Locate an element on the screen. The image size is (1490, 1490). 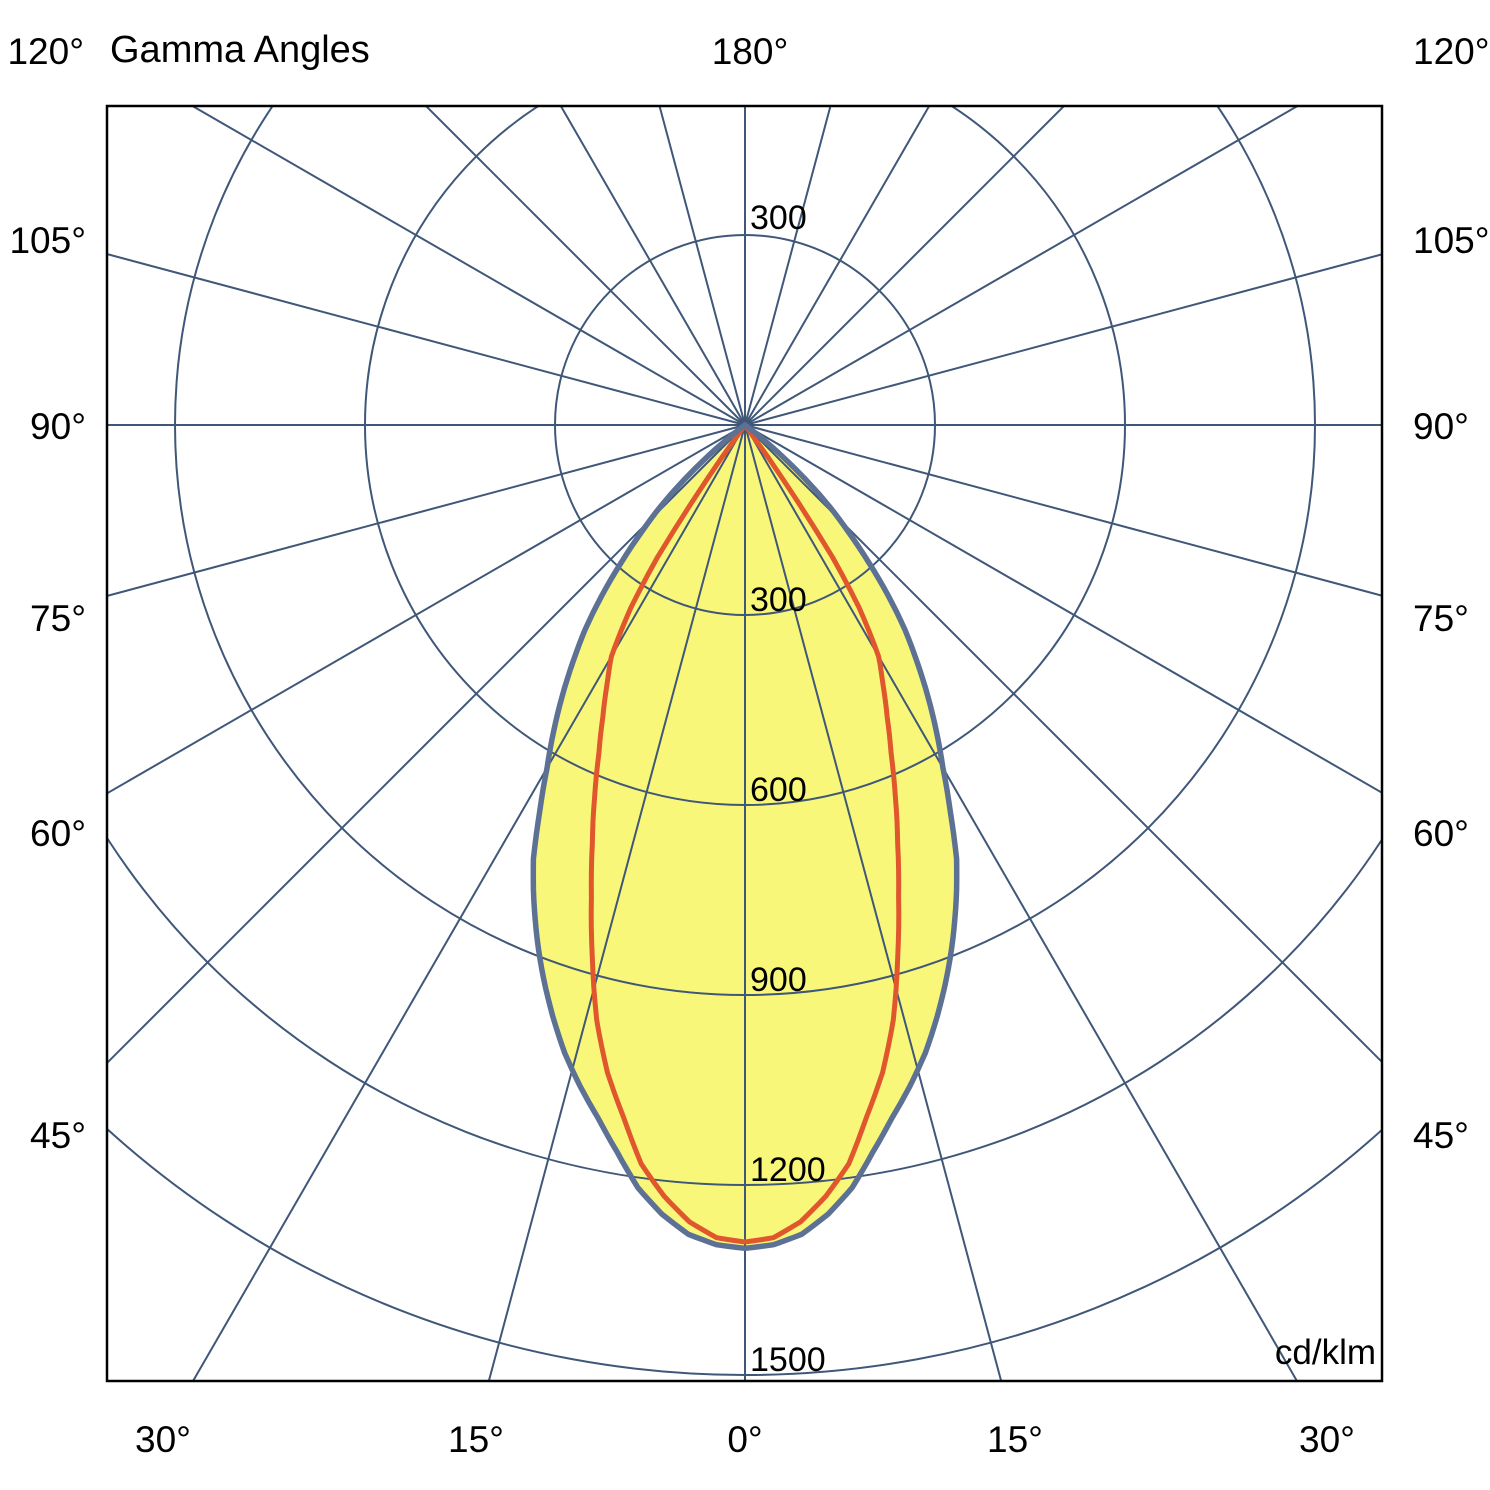
angle-label-bottom-1: 15° is located at coordinates (476, 1439).